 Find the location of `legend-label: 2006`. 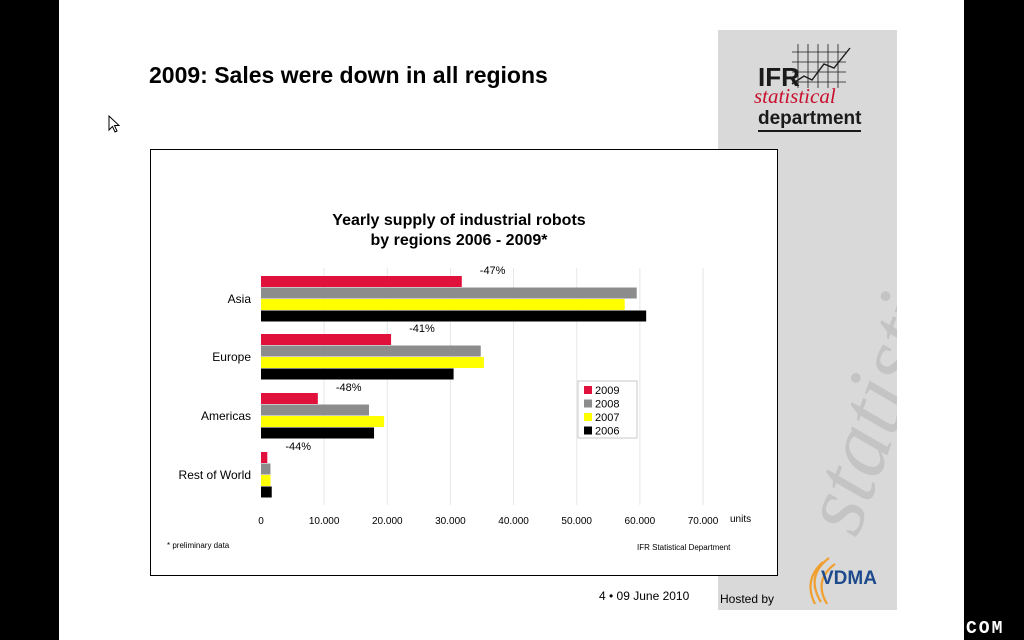

legend-label: 2006 is located at coordinates (607, 432).